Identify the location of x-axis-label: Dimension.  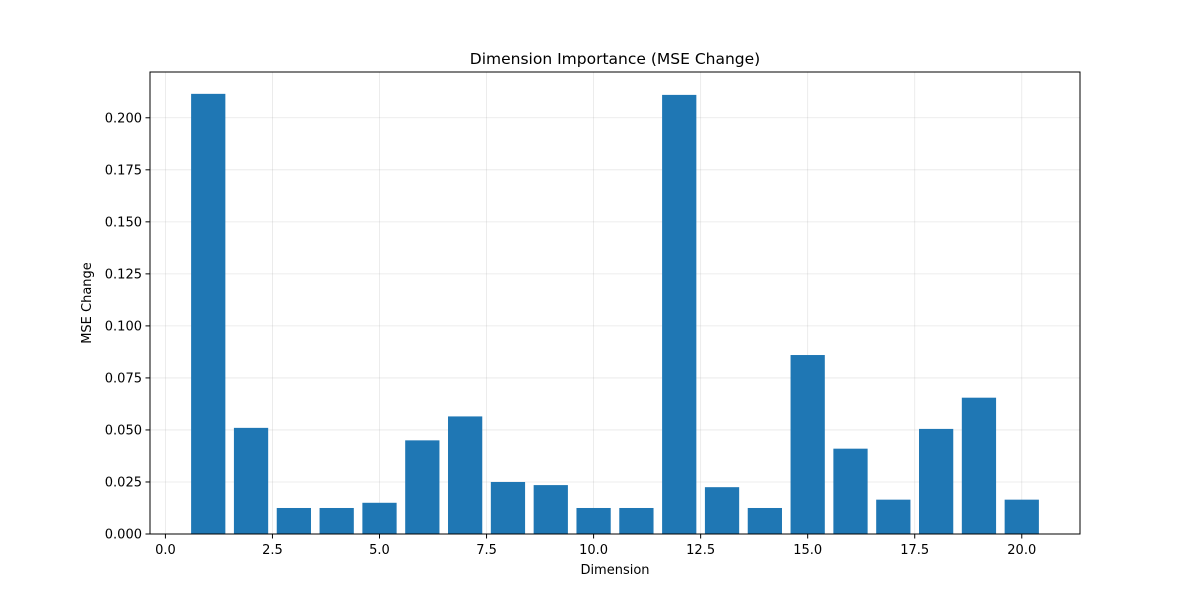
(614, 570).